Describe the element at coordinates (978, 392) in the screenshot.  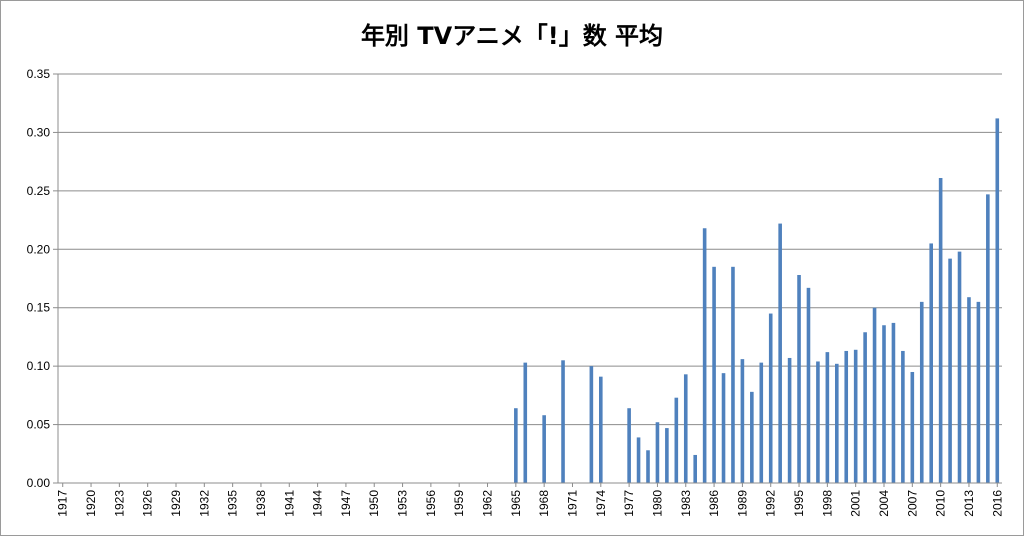
I see `bar-2014: 2014: 0.155` at that location.